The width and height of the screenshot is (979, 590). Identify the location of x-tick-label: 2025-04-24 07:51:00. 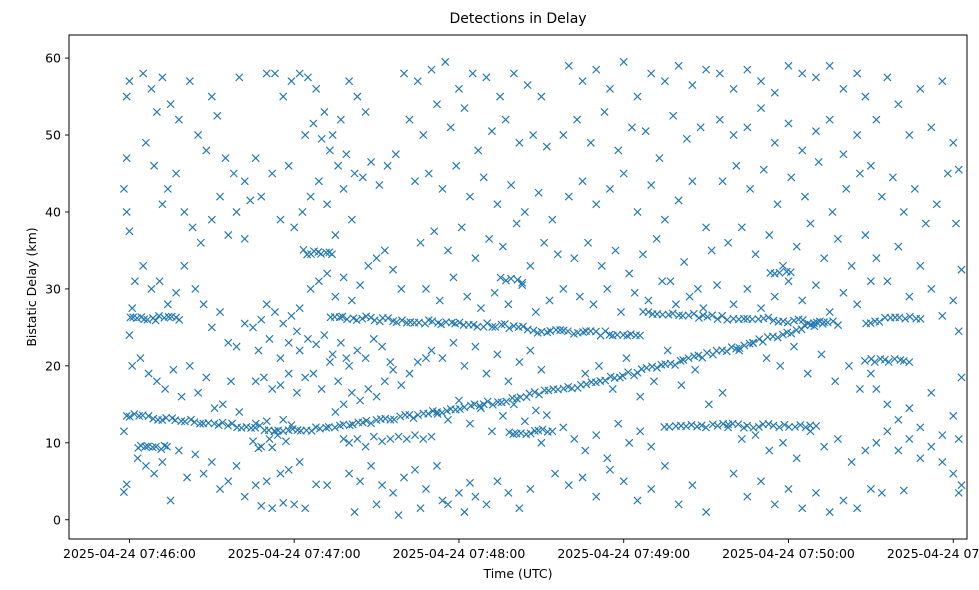
(933, 553).